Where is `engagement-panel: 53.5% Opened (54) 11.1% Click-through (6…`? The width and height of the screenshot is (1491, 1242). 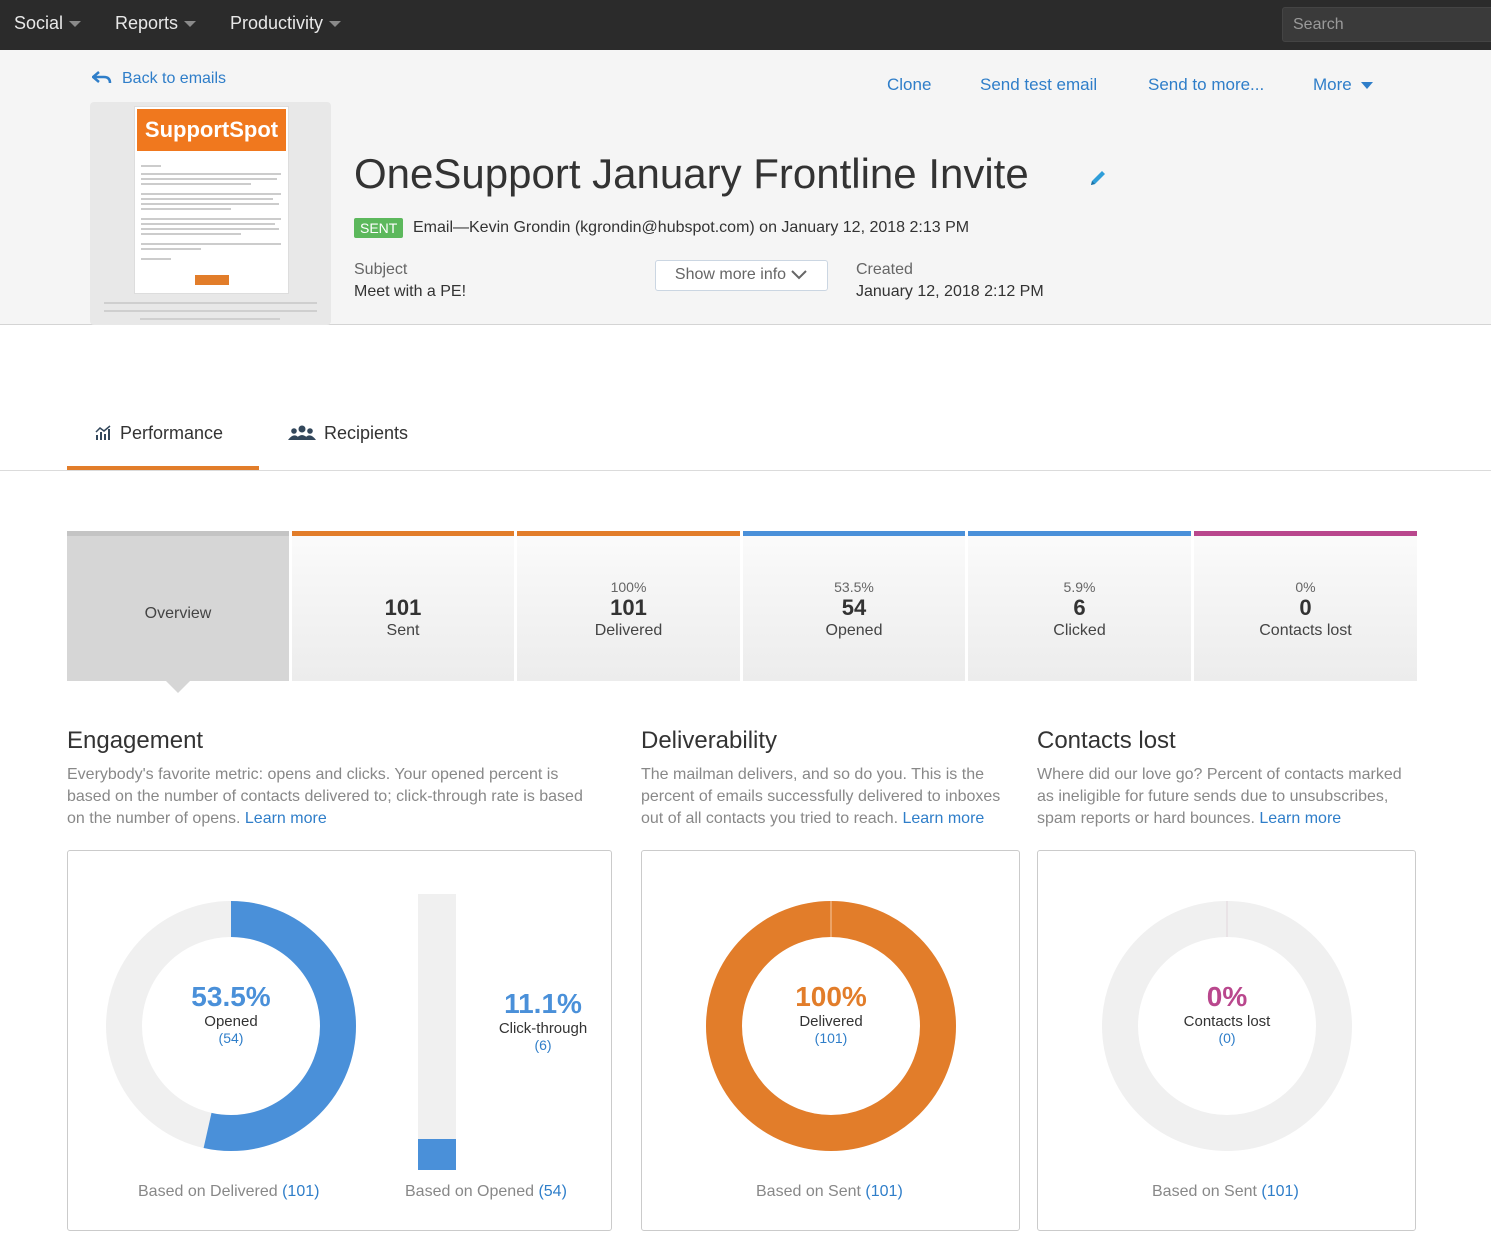 engagement-panel: 53.5% Opened (54) 11.1% Click-through (6… is located at coordinates (339, 1040).